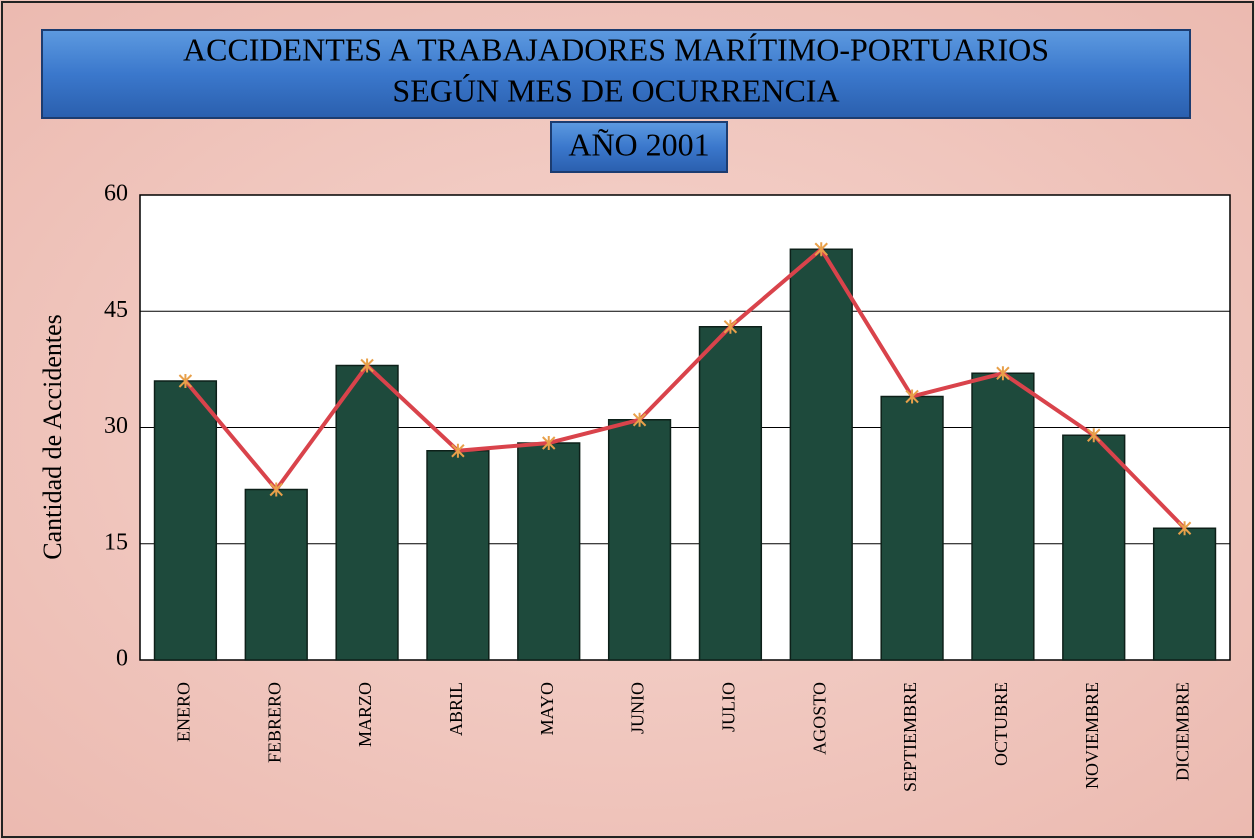  Describe the element at coordinates (547, 708) in the screenshot. I see `x-tick-label: MAYO` at that location.